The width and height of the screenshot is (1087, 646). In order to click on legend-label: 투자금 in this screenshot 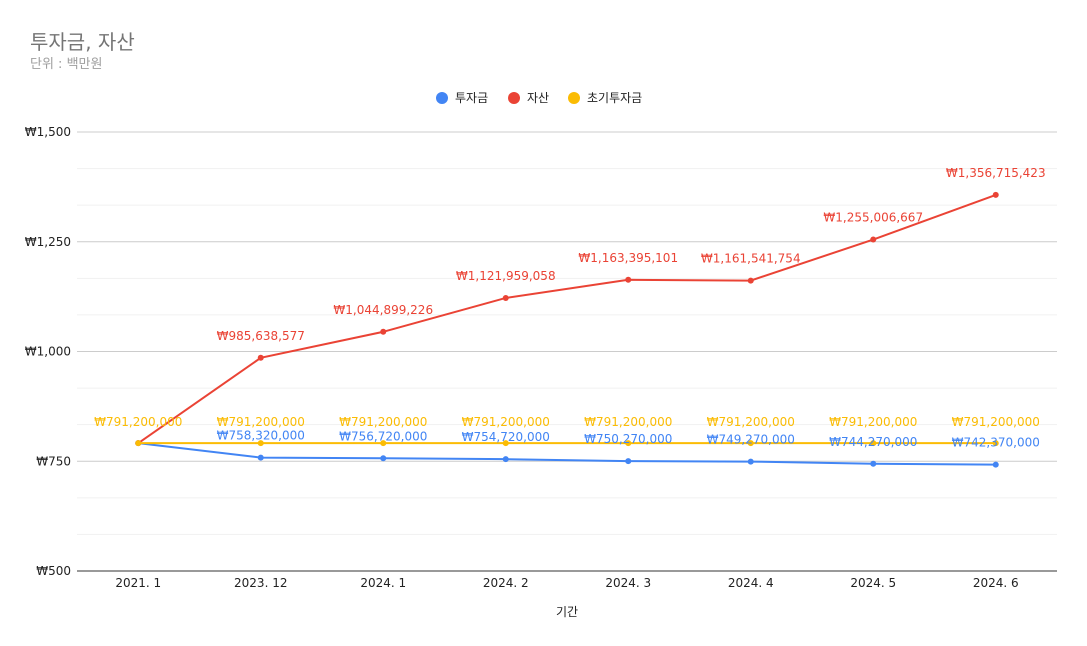, I will do `click(471, 98)`.